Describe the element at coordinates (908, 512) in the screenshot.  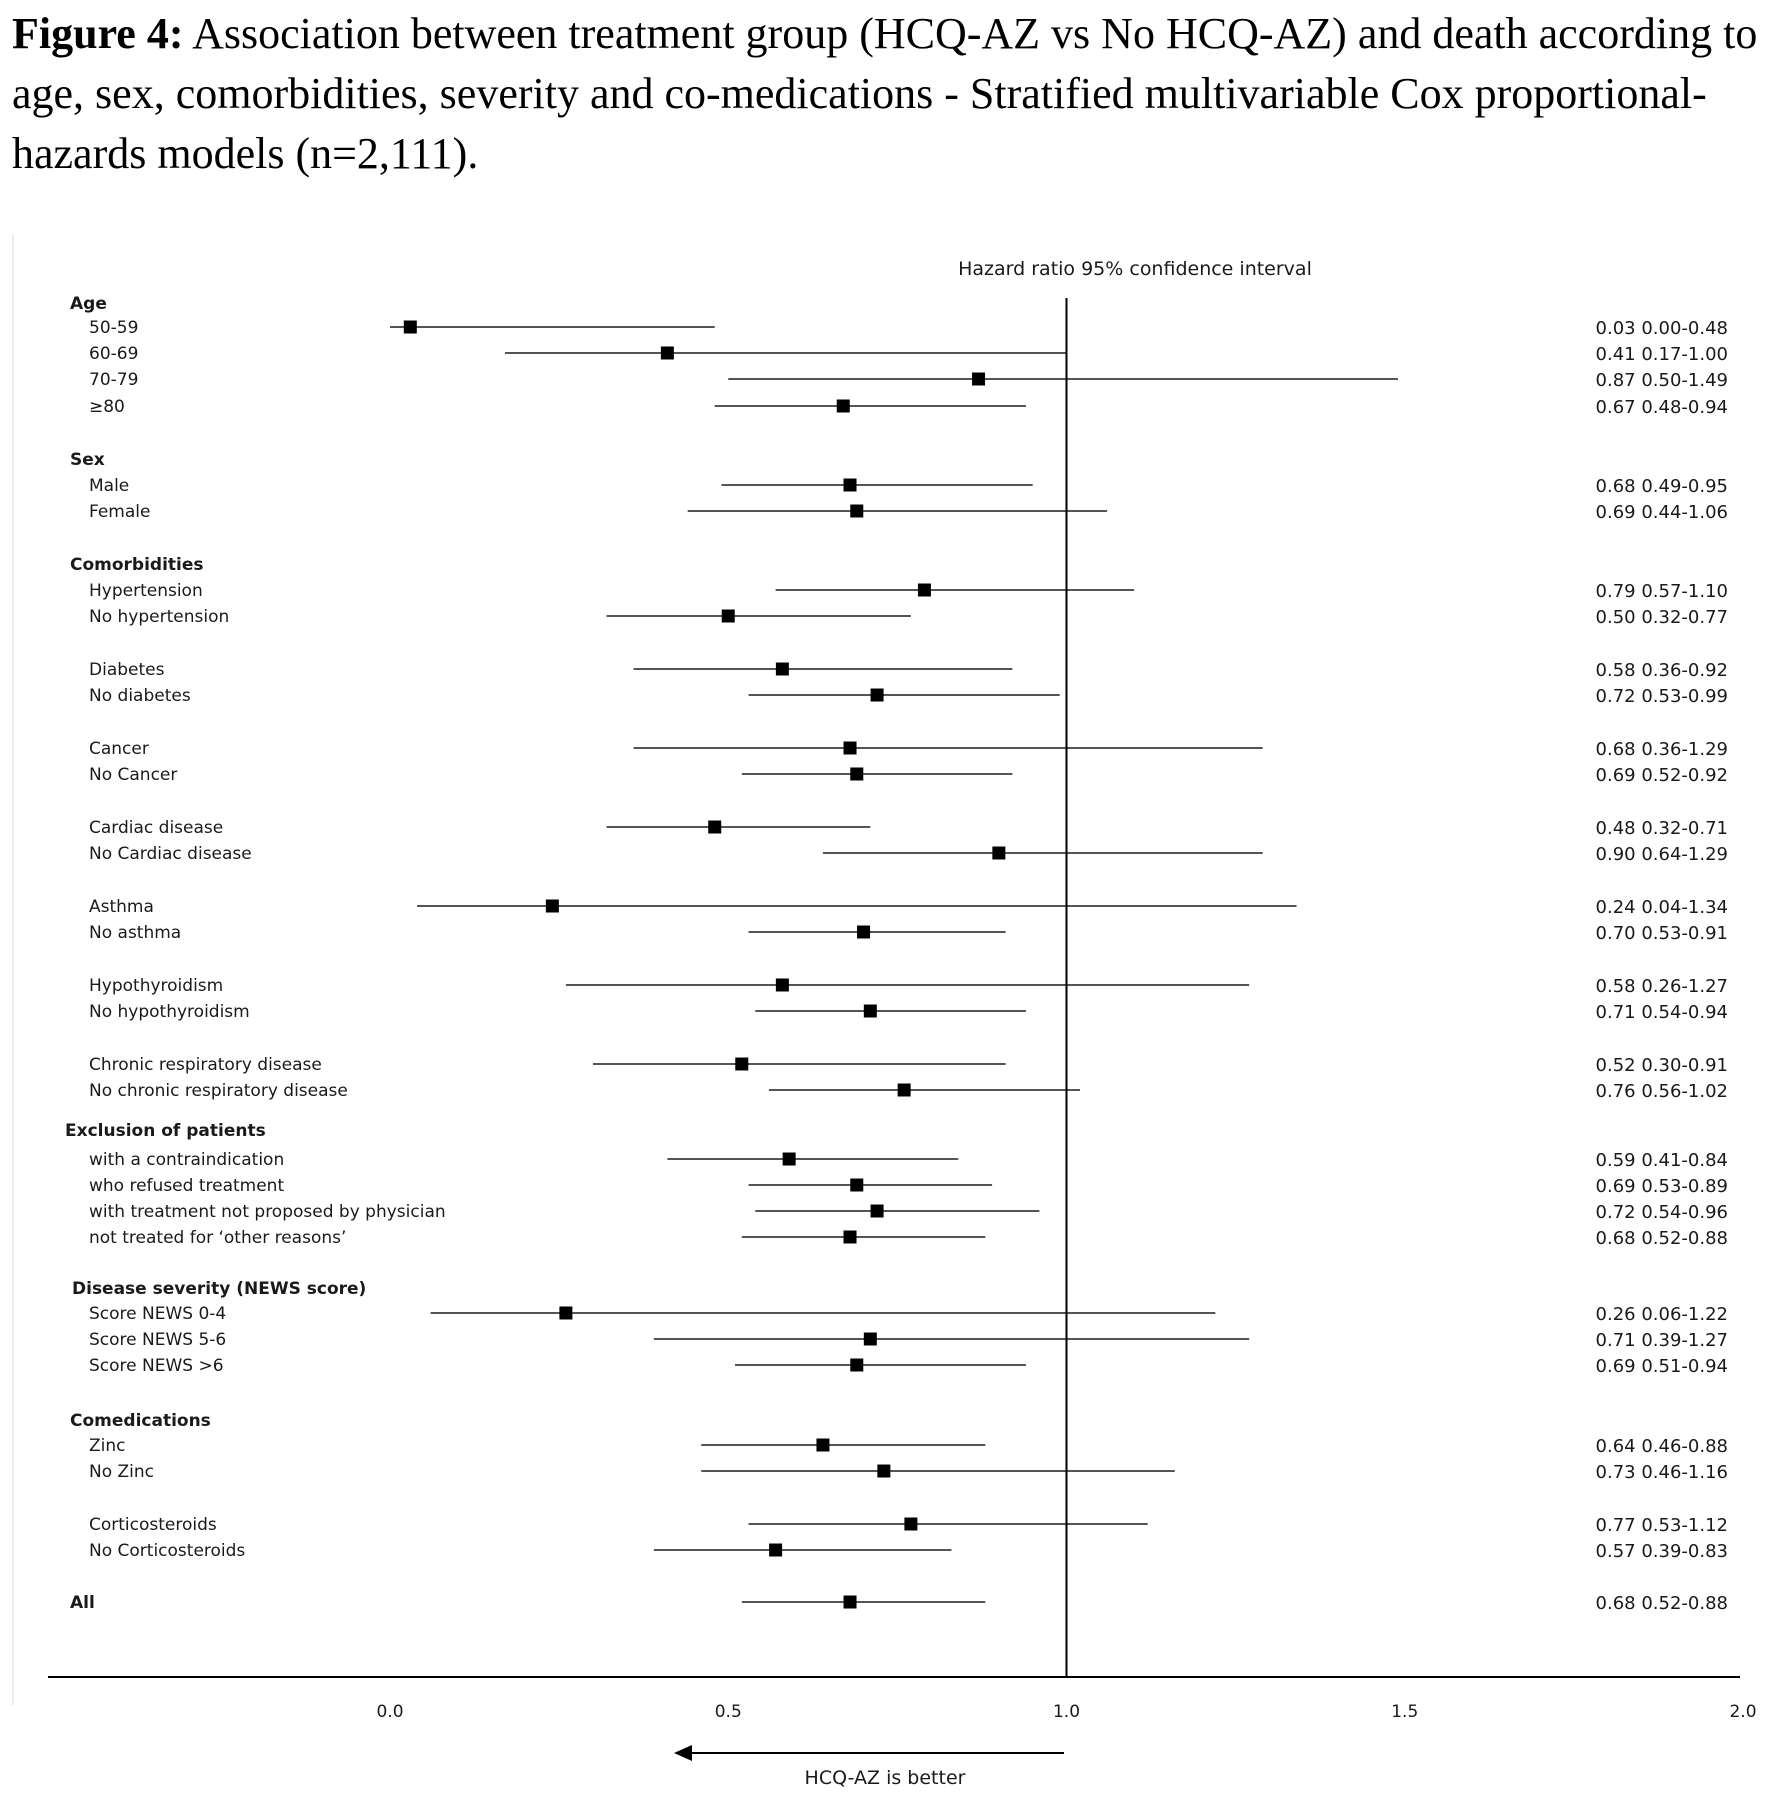
I see `row-female: Female 0.69 0.44-1.06` at that location.